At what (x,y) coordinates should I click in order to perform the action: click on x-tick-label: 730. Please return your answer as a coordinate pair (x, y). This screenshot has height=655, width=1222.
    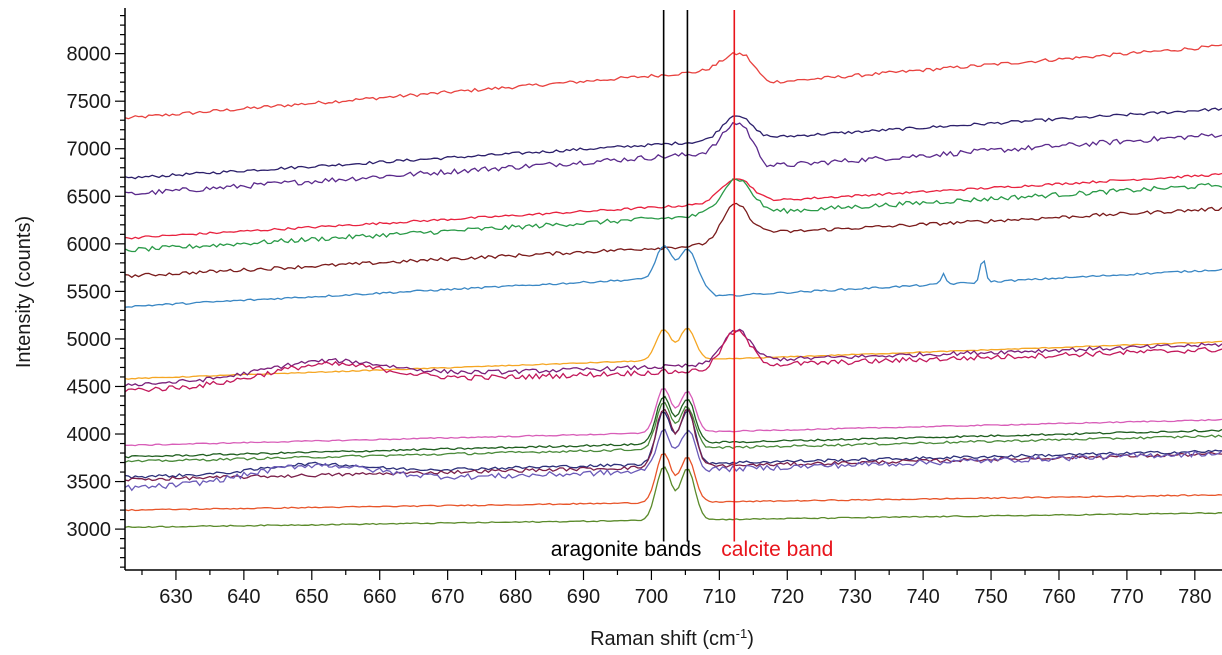
    Looking at the image, I should click on (855, 597).